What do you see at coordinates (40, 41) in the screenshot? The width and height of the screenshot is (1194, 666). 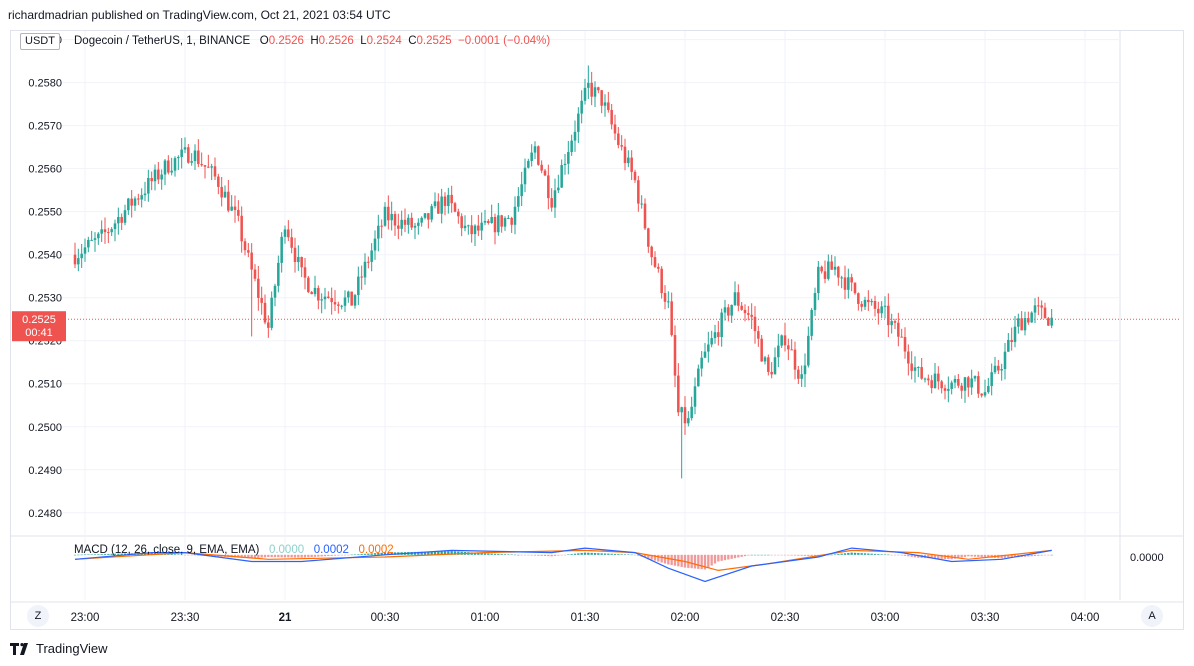 I see `currency-badge: USDT` at bounding box center [40, 41].